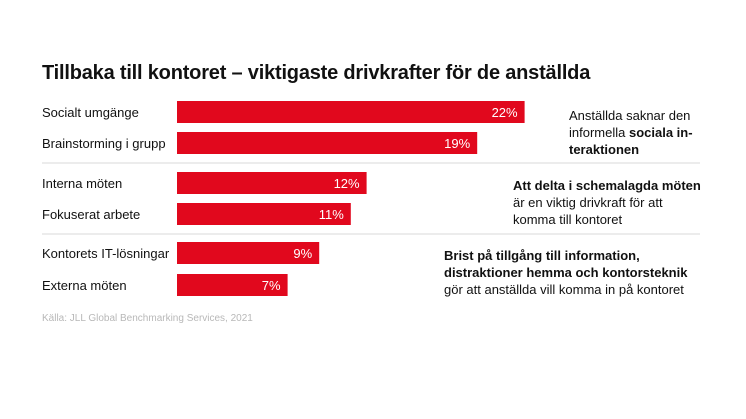 The height and width of the screenshot is (419, 746). I want to click on value-label: 19%, so click(457, 143).